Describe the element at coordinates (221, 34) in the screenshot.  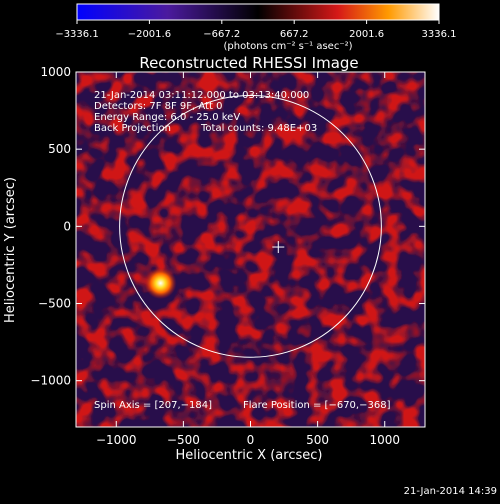
I see `colorbar-tick-label: −667.2` at that location.